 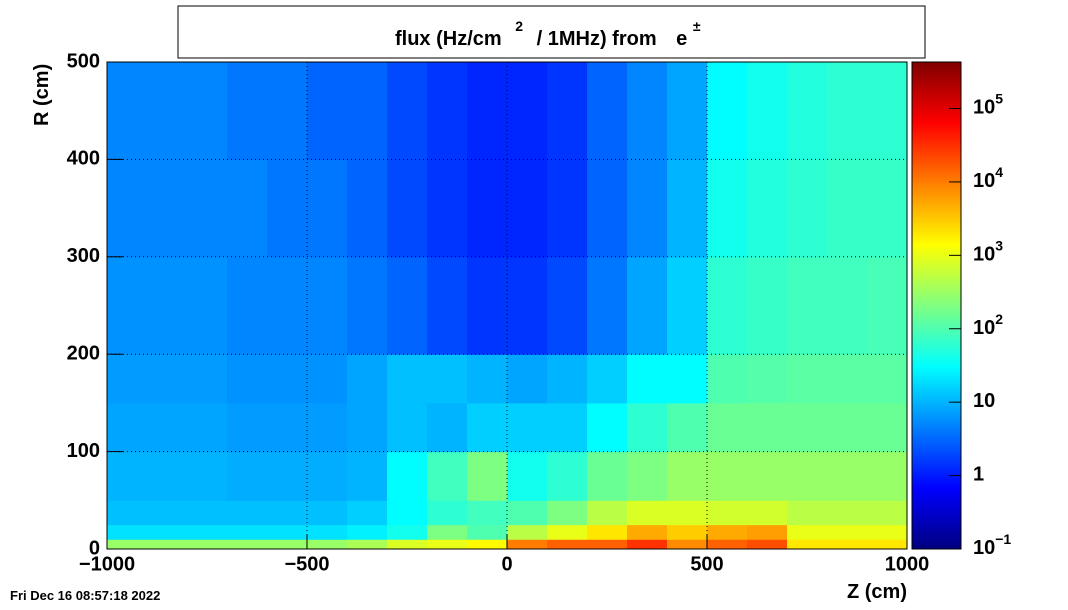 What do you see at coordinates (907, 564) in the screenshot?
I see `x-tick-label: 1000` at bounding box center [907, 564].